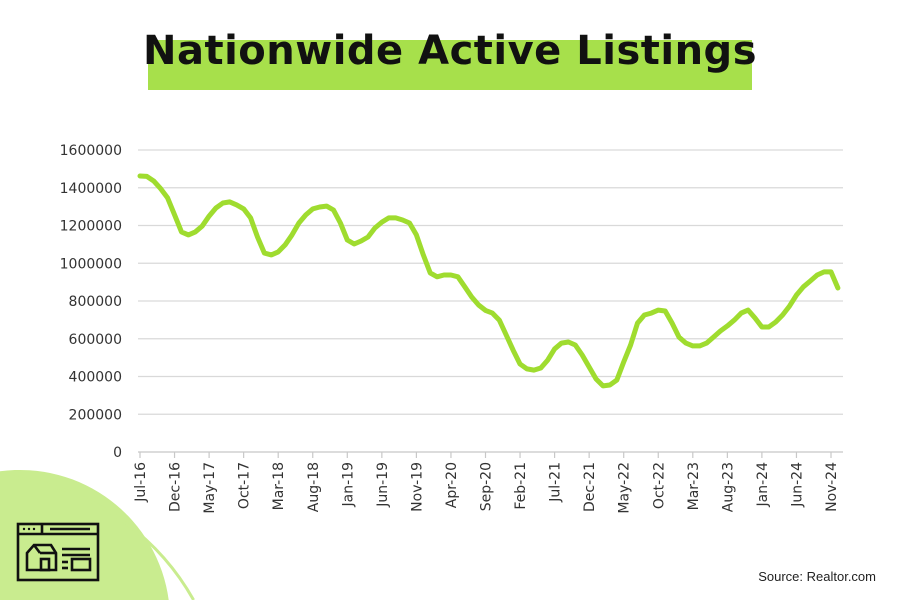 The image size is (900, 600). Describe the element at coordinates (832, 487) in the screenshot. I see `x-tick-label: Nov-24` at that location.